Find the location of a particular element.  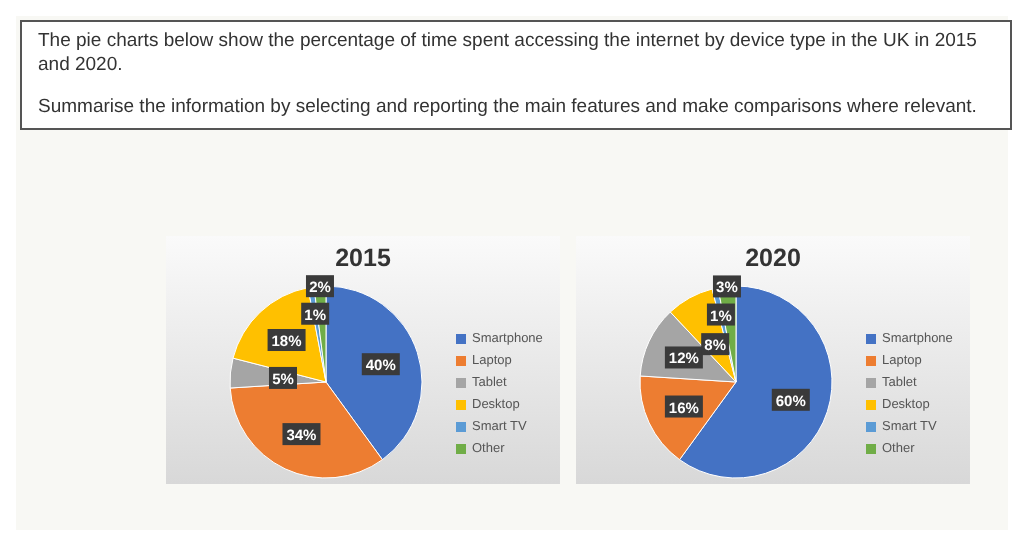

text: The pie charts below show the percentage of time spent accessing the internet by device type in the UK in 2015 and 2020. is located at coordinates (508, 54).